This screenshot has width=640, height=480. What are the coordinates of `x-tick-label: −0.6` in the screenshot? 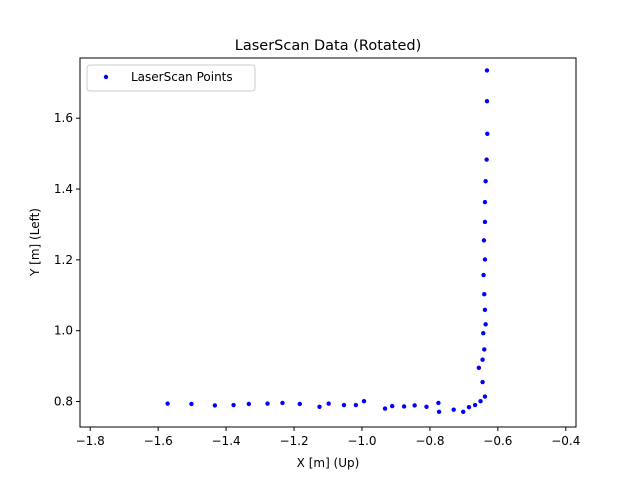 It's located at (497, 441).